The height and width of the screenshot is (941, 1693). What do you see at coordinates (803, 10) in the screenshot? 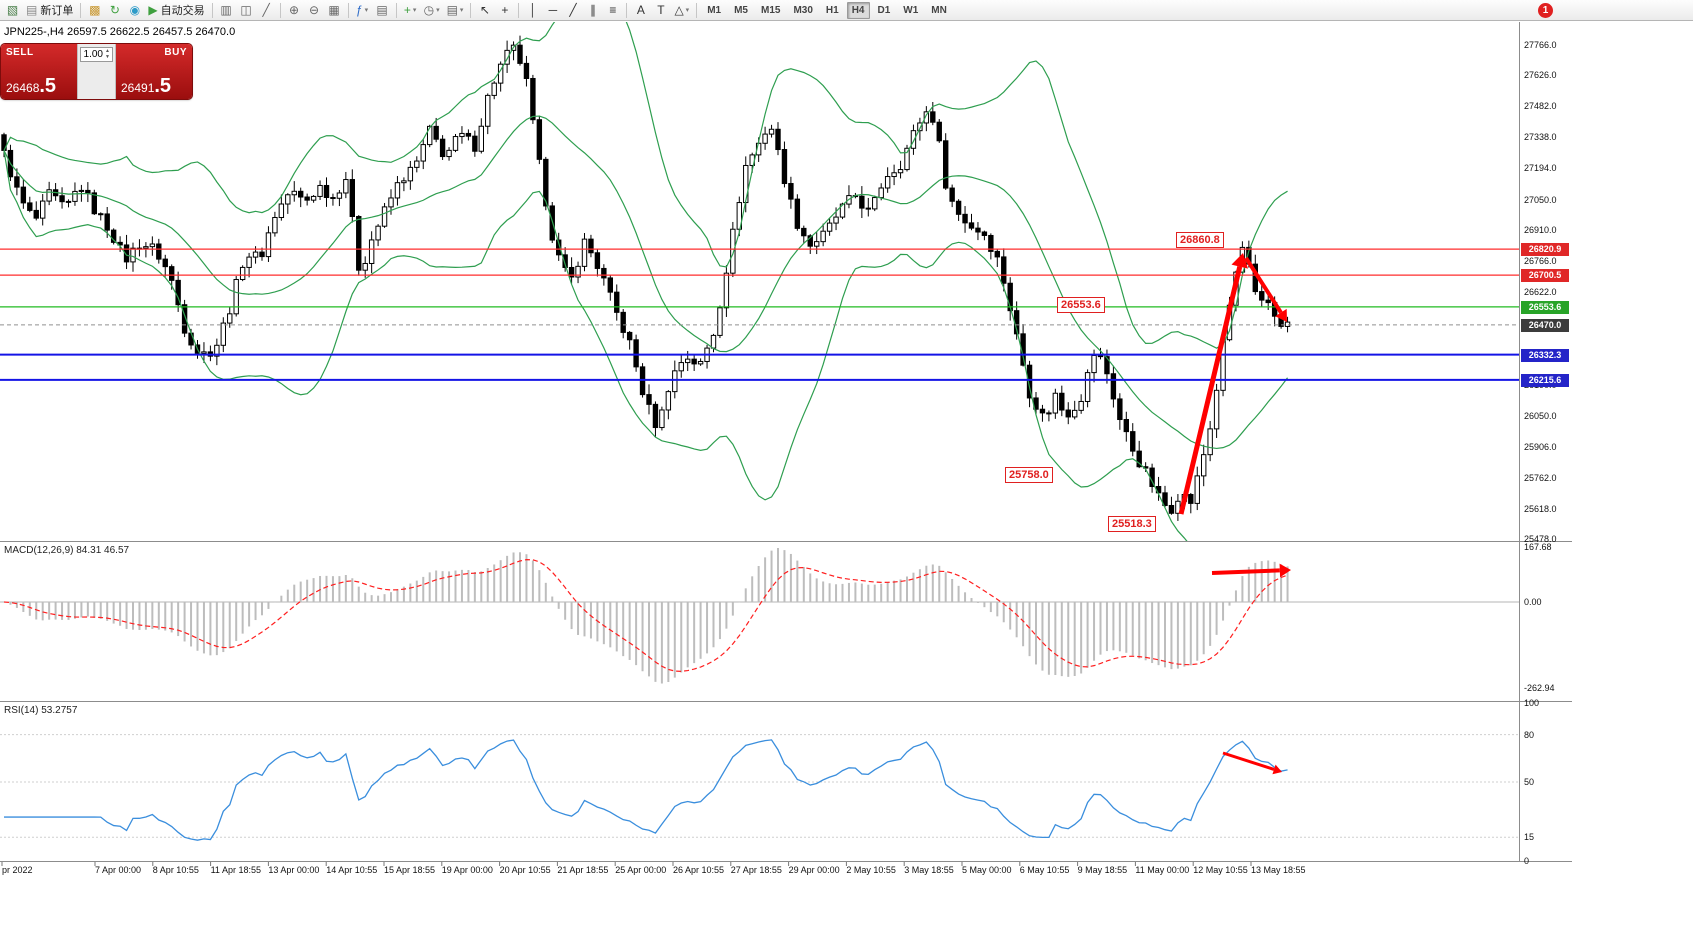
I see `timeframe-m30-button: M30` at bounding box center [803, 10].